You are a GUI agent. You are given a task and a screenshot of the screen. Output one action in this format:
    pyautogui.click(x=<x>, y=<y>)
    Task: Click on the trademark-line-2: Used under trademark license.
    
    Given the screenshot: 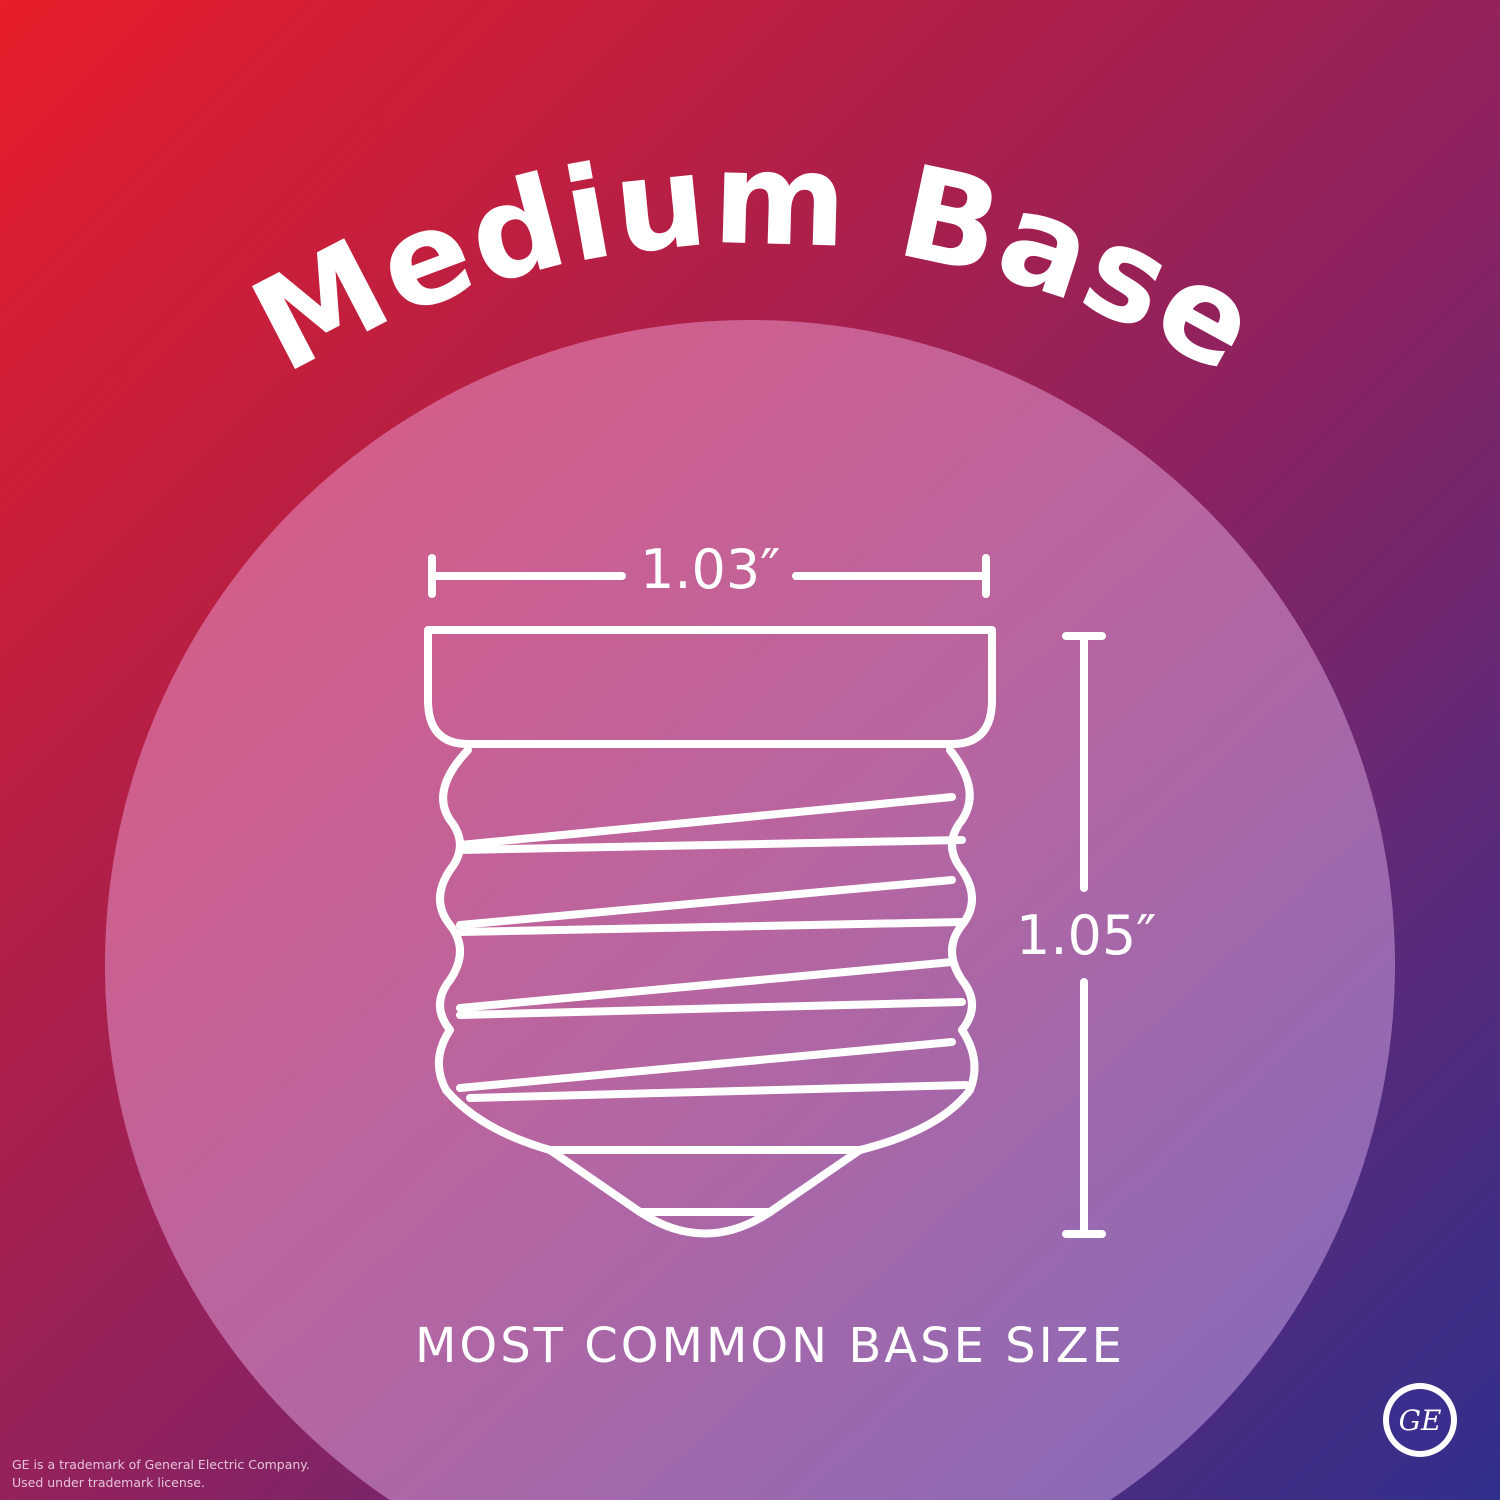 What is the action you would take?
    pyautogui.click(x=108, y=1482)
    